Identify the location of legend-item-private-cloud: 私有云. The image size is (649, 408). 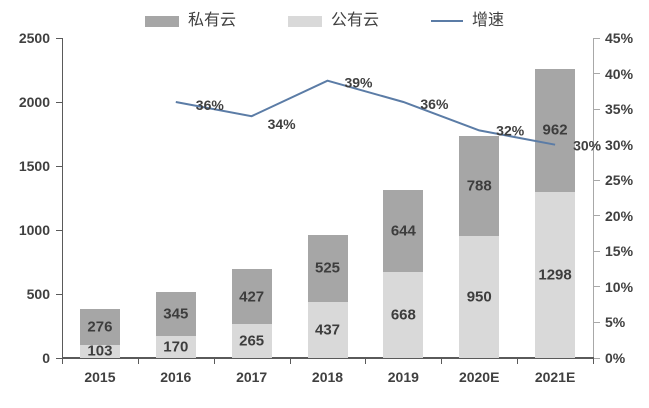
(190, 20).